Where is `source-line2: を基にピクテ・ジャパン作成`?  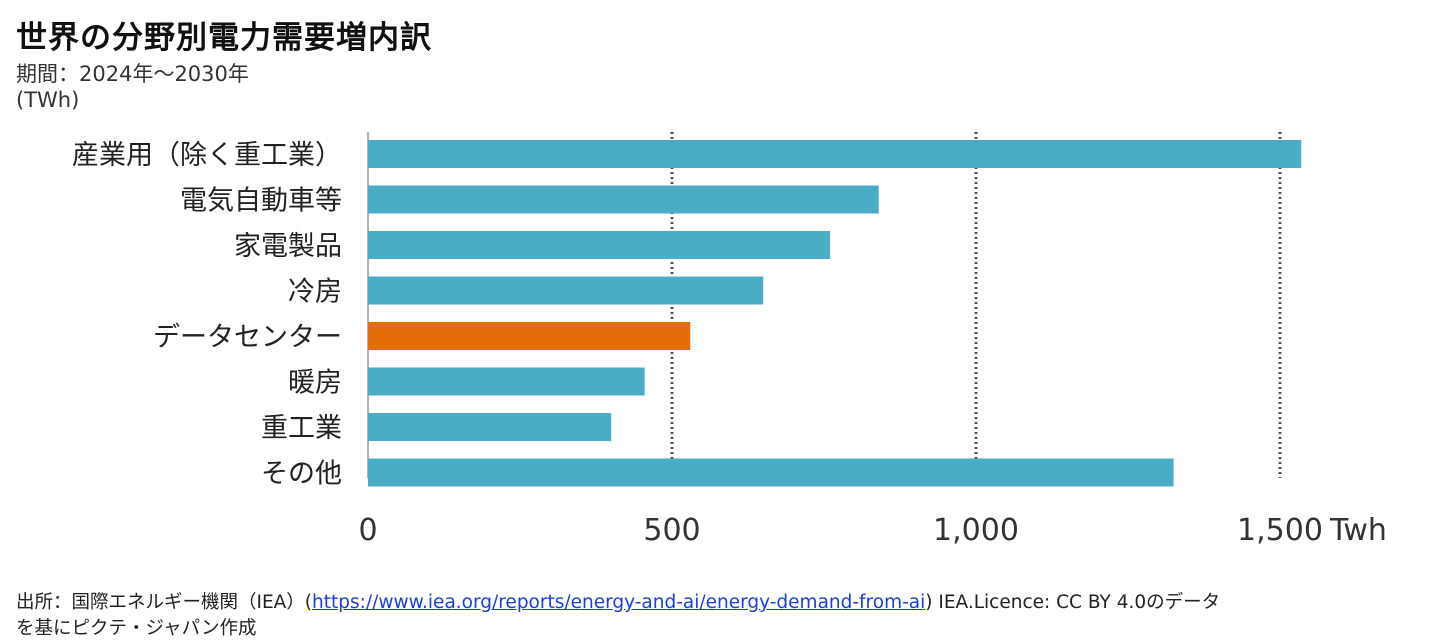
source-line2: を基にピクテ・ジャパン作成 is located at coordinates (136, 628).